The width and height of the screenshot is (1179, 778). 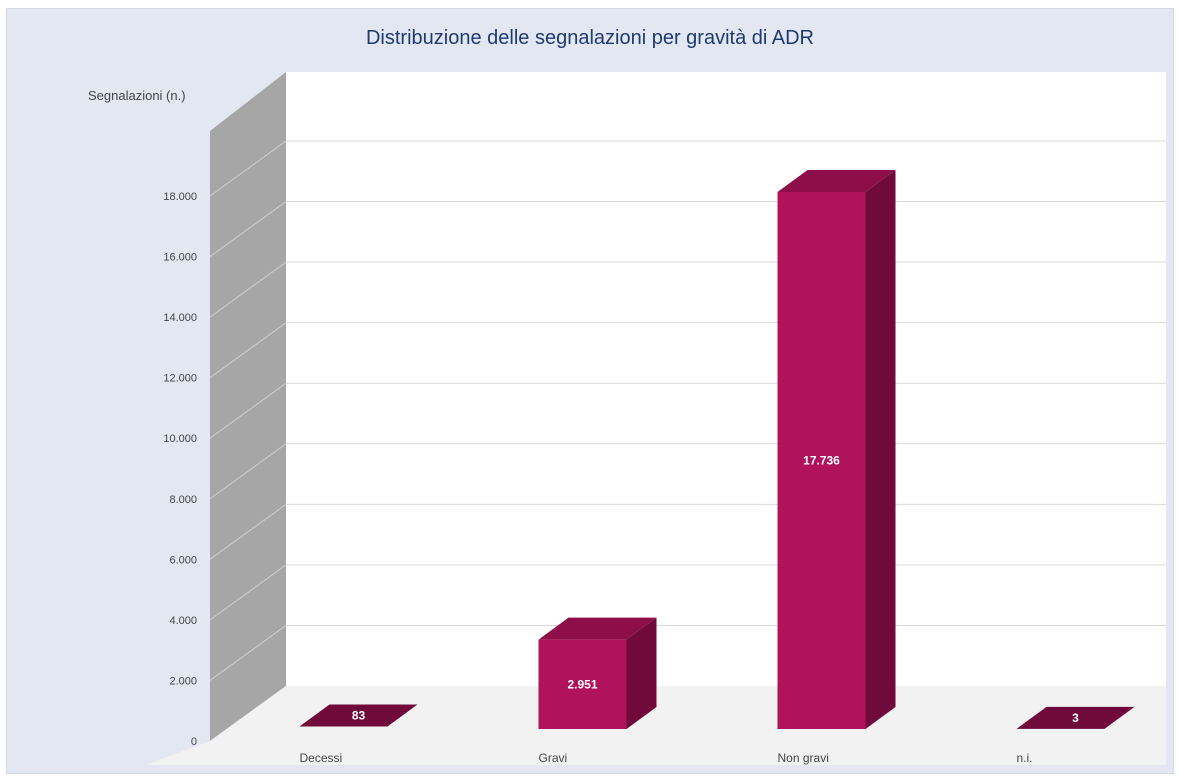 I want to click on x-tick-label: Gravi, so click(x=553, y=758).